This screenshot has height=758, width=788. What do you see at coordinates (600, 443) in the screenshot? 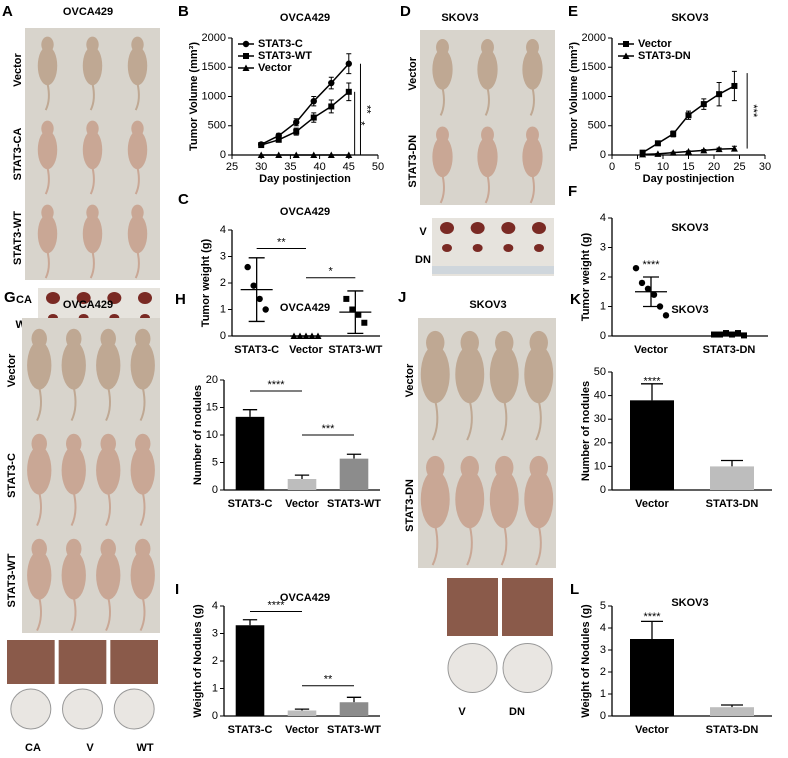
I see `y-tick-label: 20` at bounding box center [600, 443].